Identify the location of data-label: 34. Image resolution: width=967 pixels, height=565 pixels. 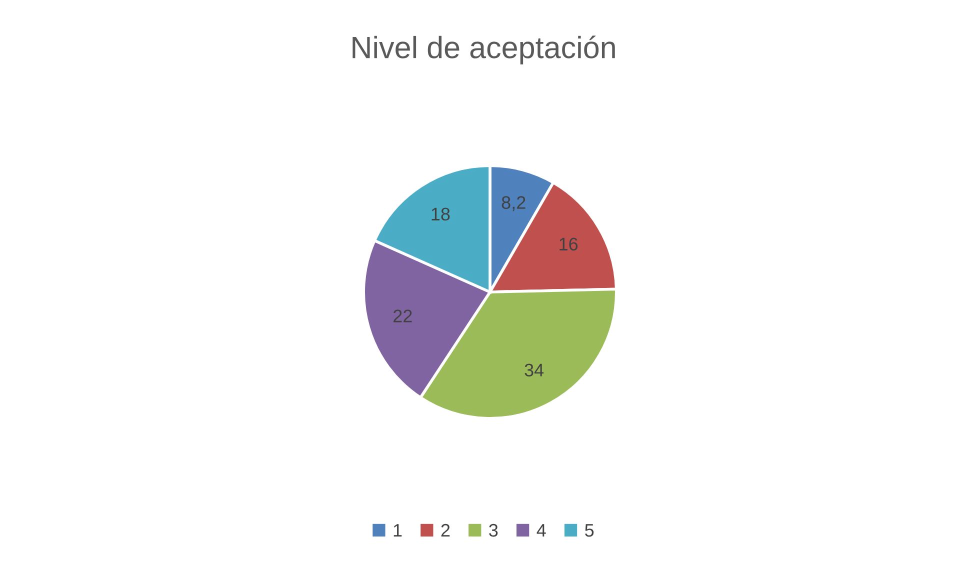
(534, 370).